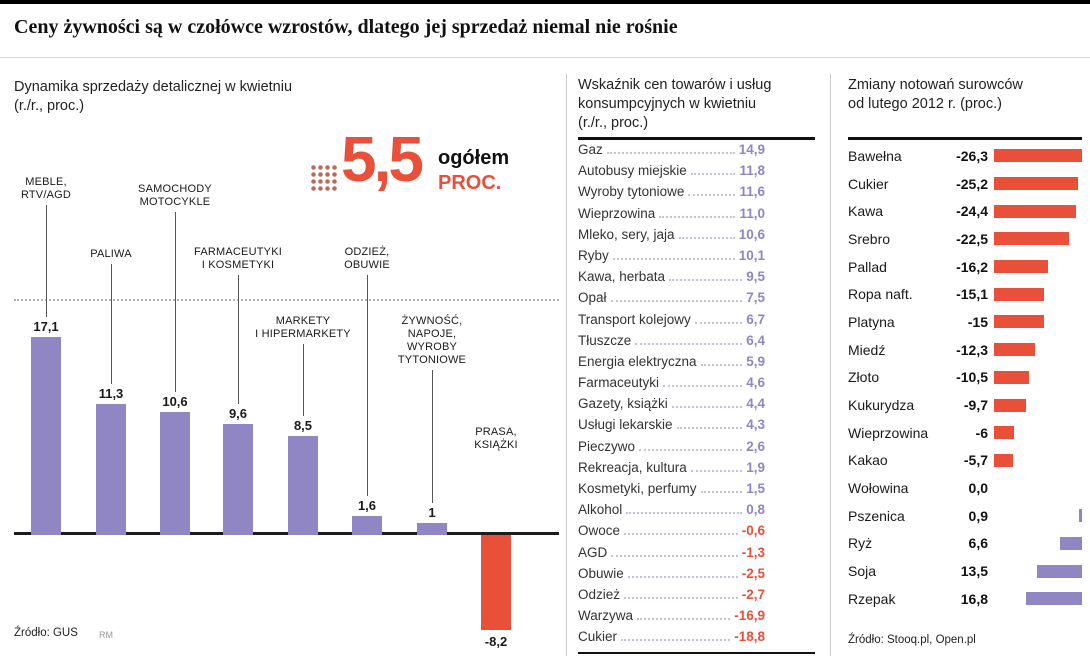 Image resolution: width=1090 pixels, height=669 pixels. I want to click on cpi-row: Rekreacja, kultura 1,9, so click(671, 470).